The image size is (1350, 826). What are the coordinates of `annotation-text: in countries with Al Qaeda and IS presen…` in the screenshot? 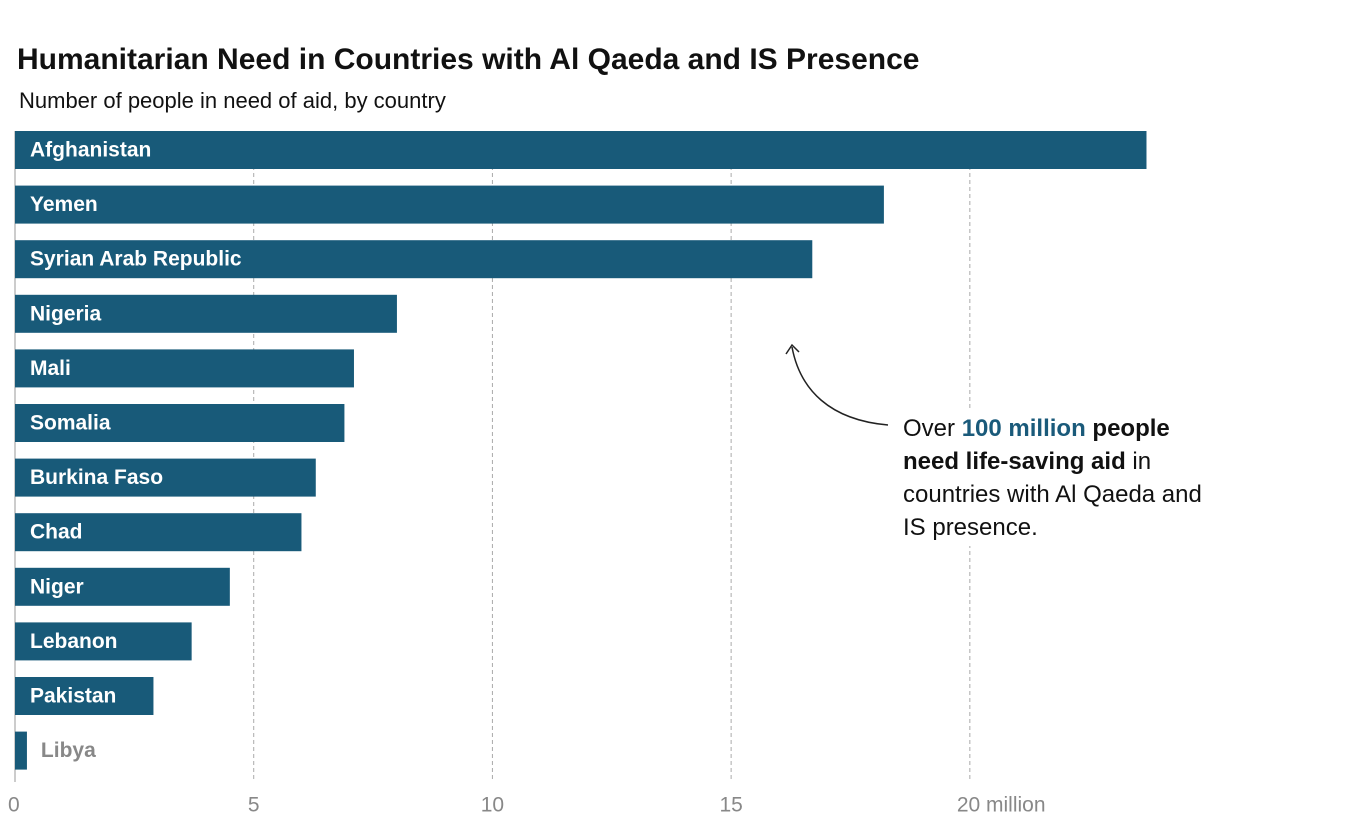 It's located at (1052, 494).